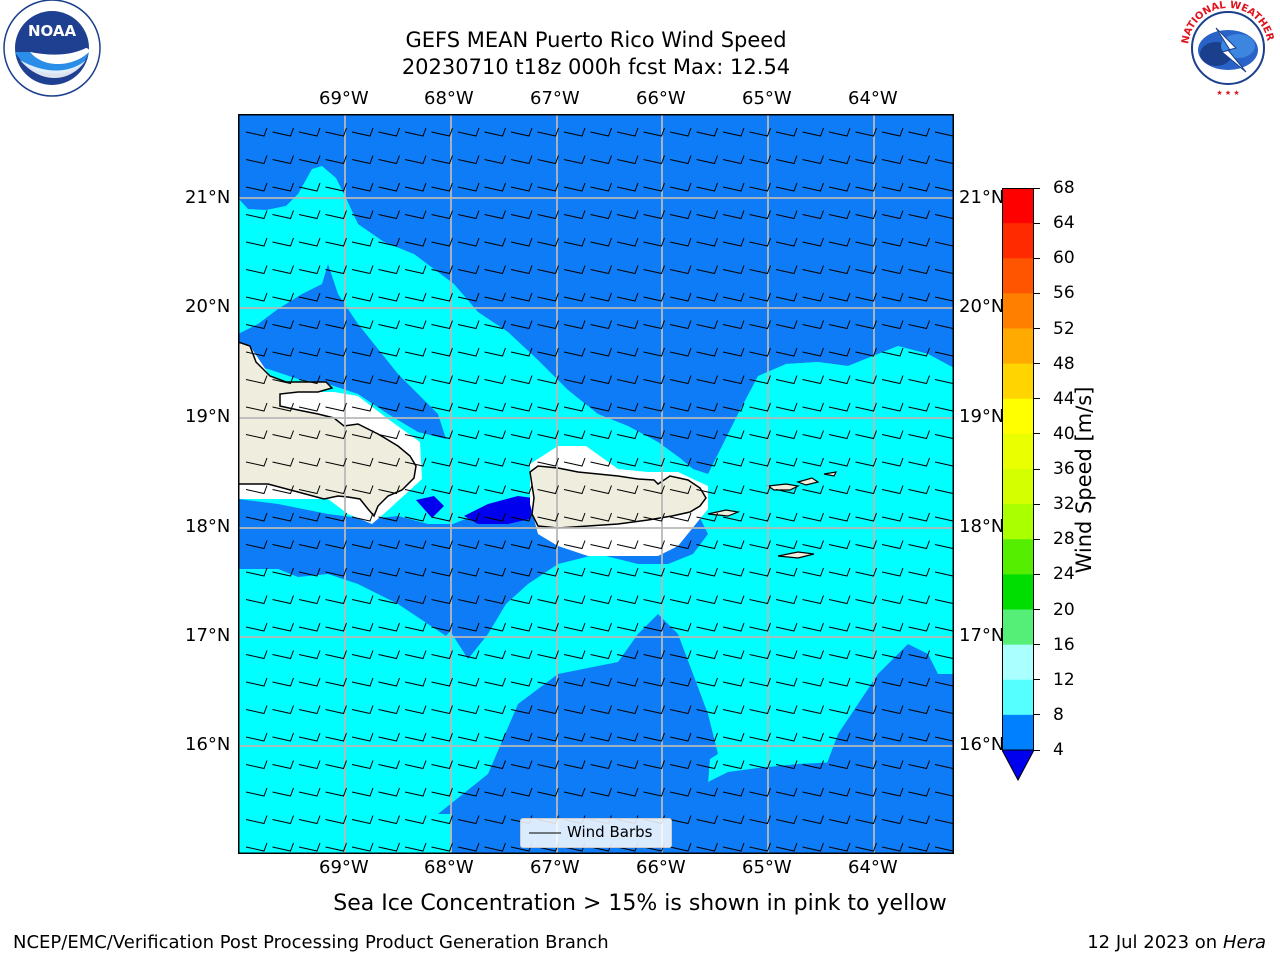 This screenshot has width=1280, height=960. I want to click on colorbar-segment, so click(1018, 311).